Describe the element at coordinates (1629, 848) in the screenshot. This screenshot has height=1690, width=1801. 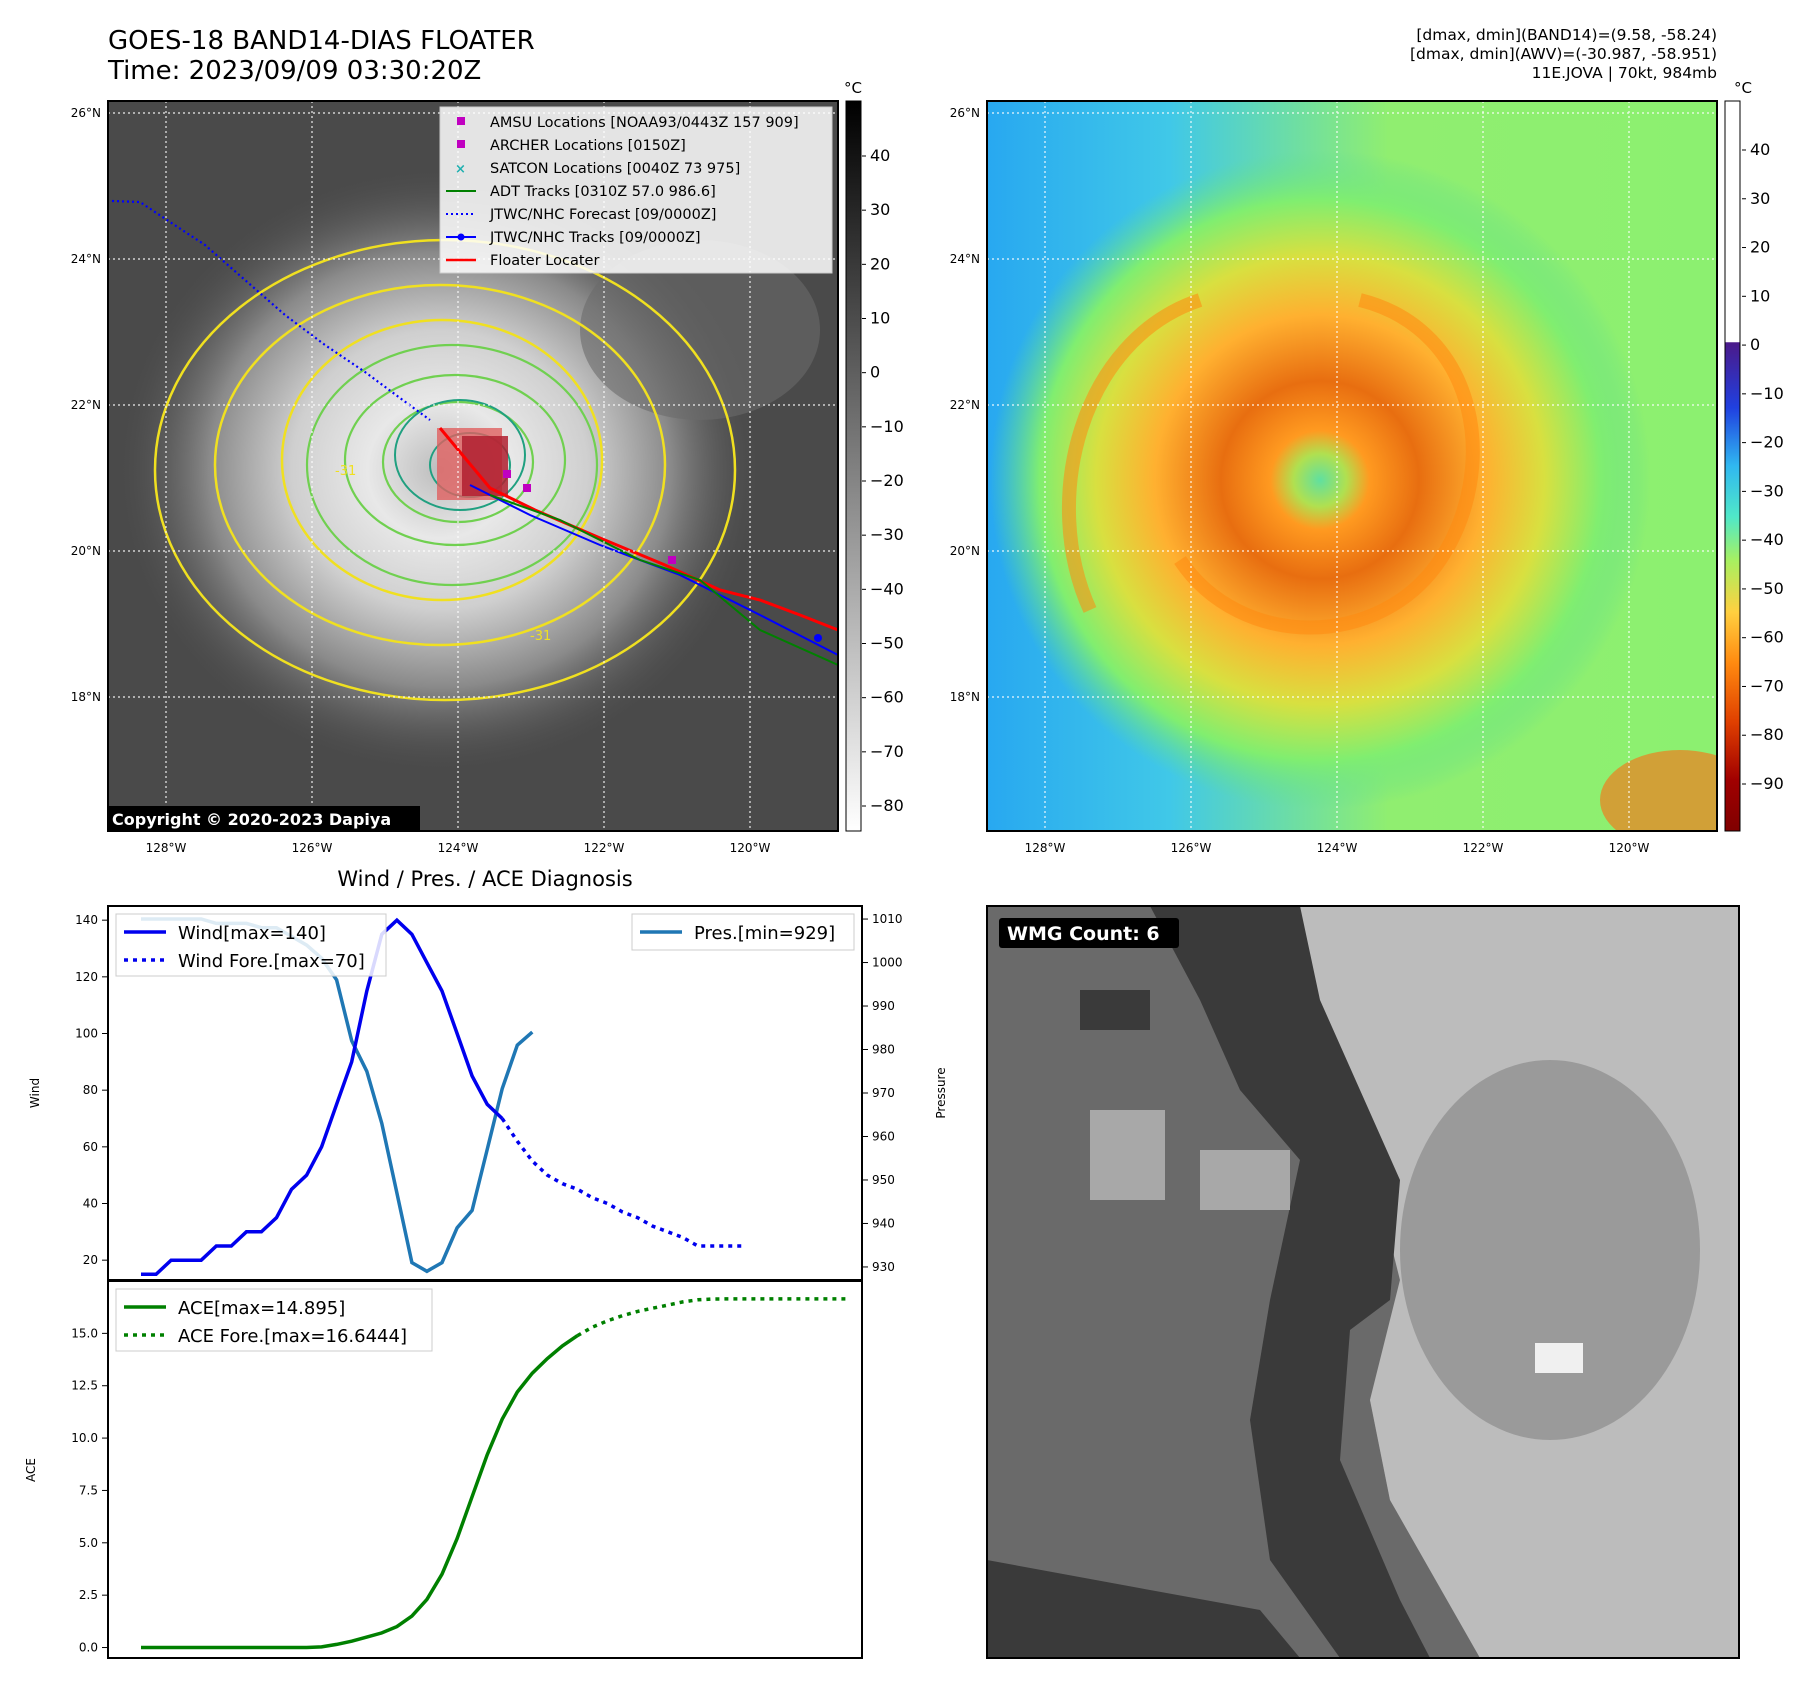
I see `lon-label: 120°W` at that location.